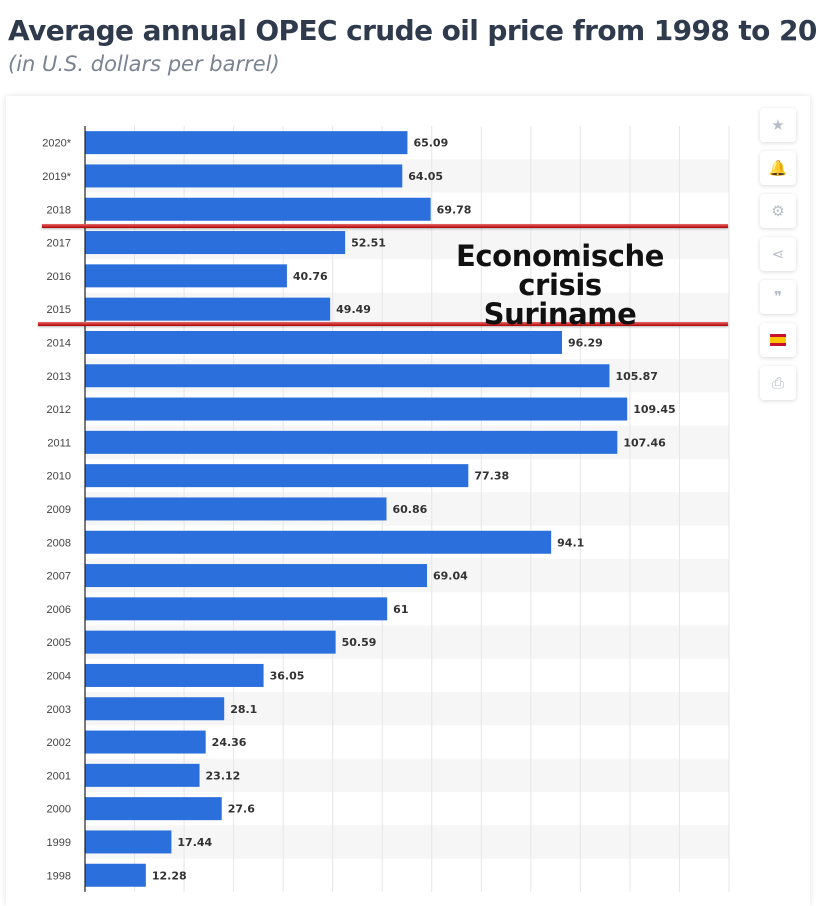  What do you see at coordinates (59, 843) in the screenshot?
I see `category-label: 1999` at bounding box center [59, 843].